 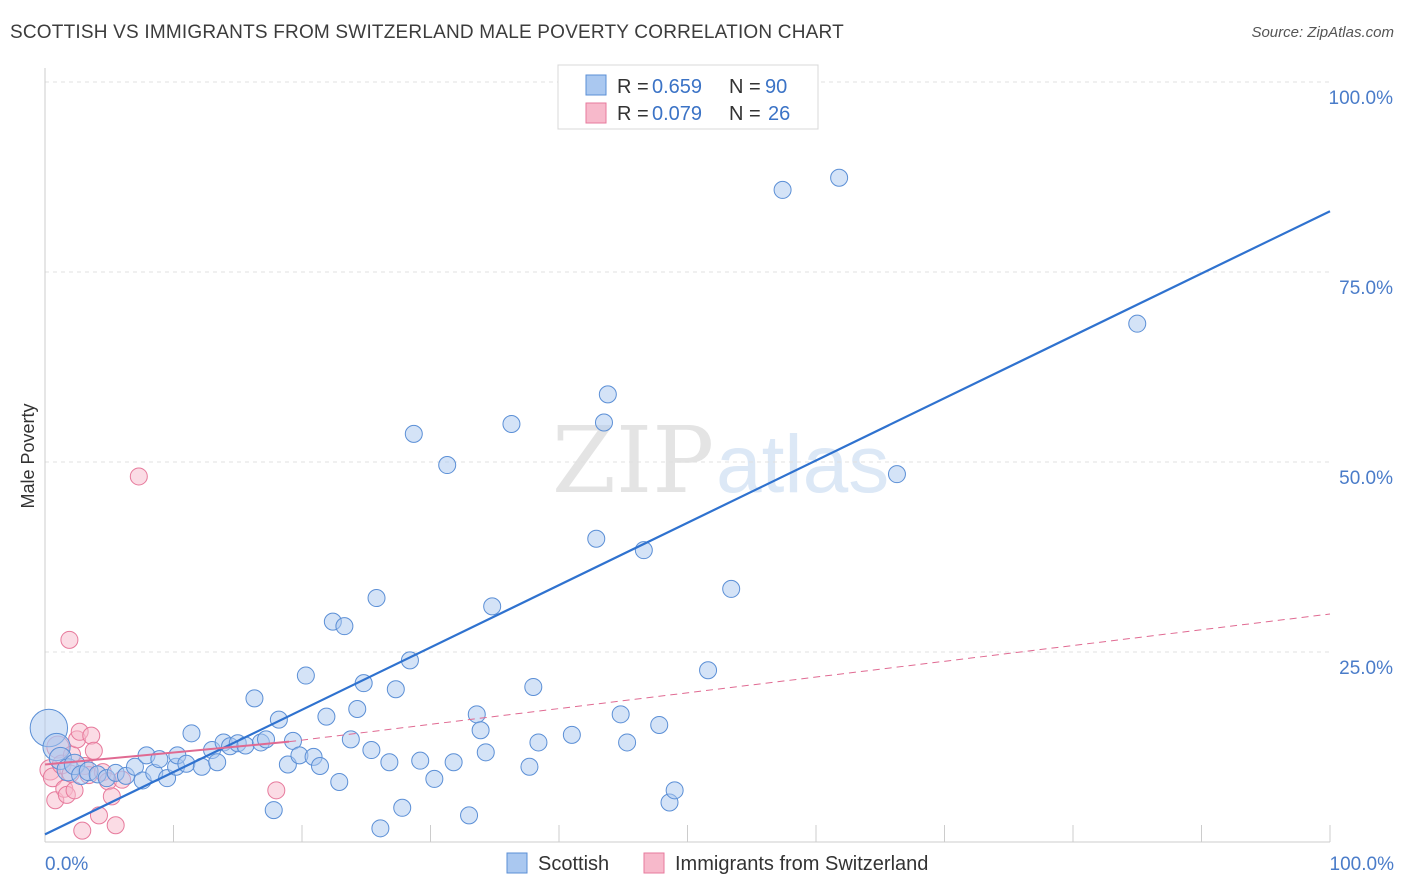 I want to click on legend-r-value-1: 0.659, so click(x=677, y=87).